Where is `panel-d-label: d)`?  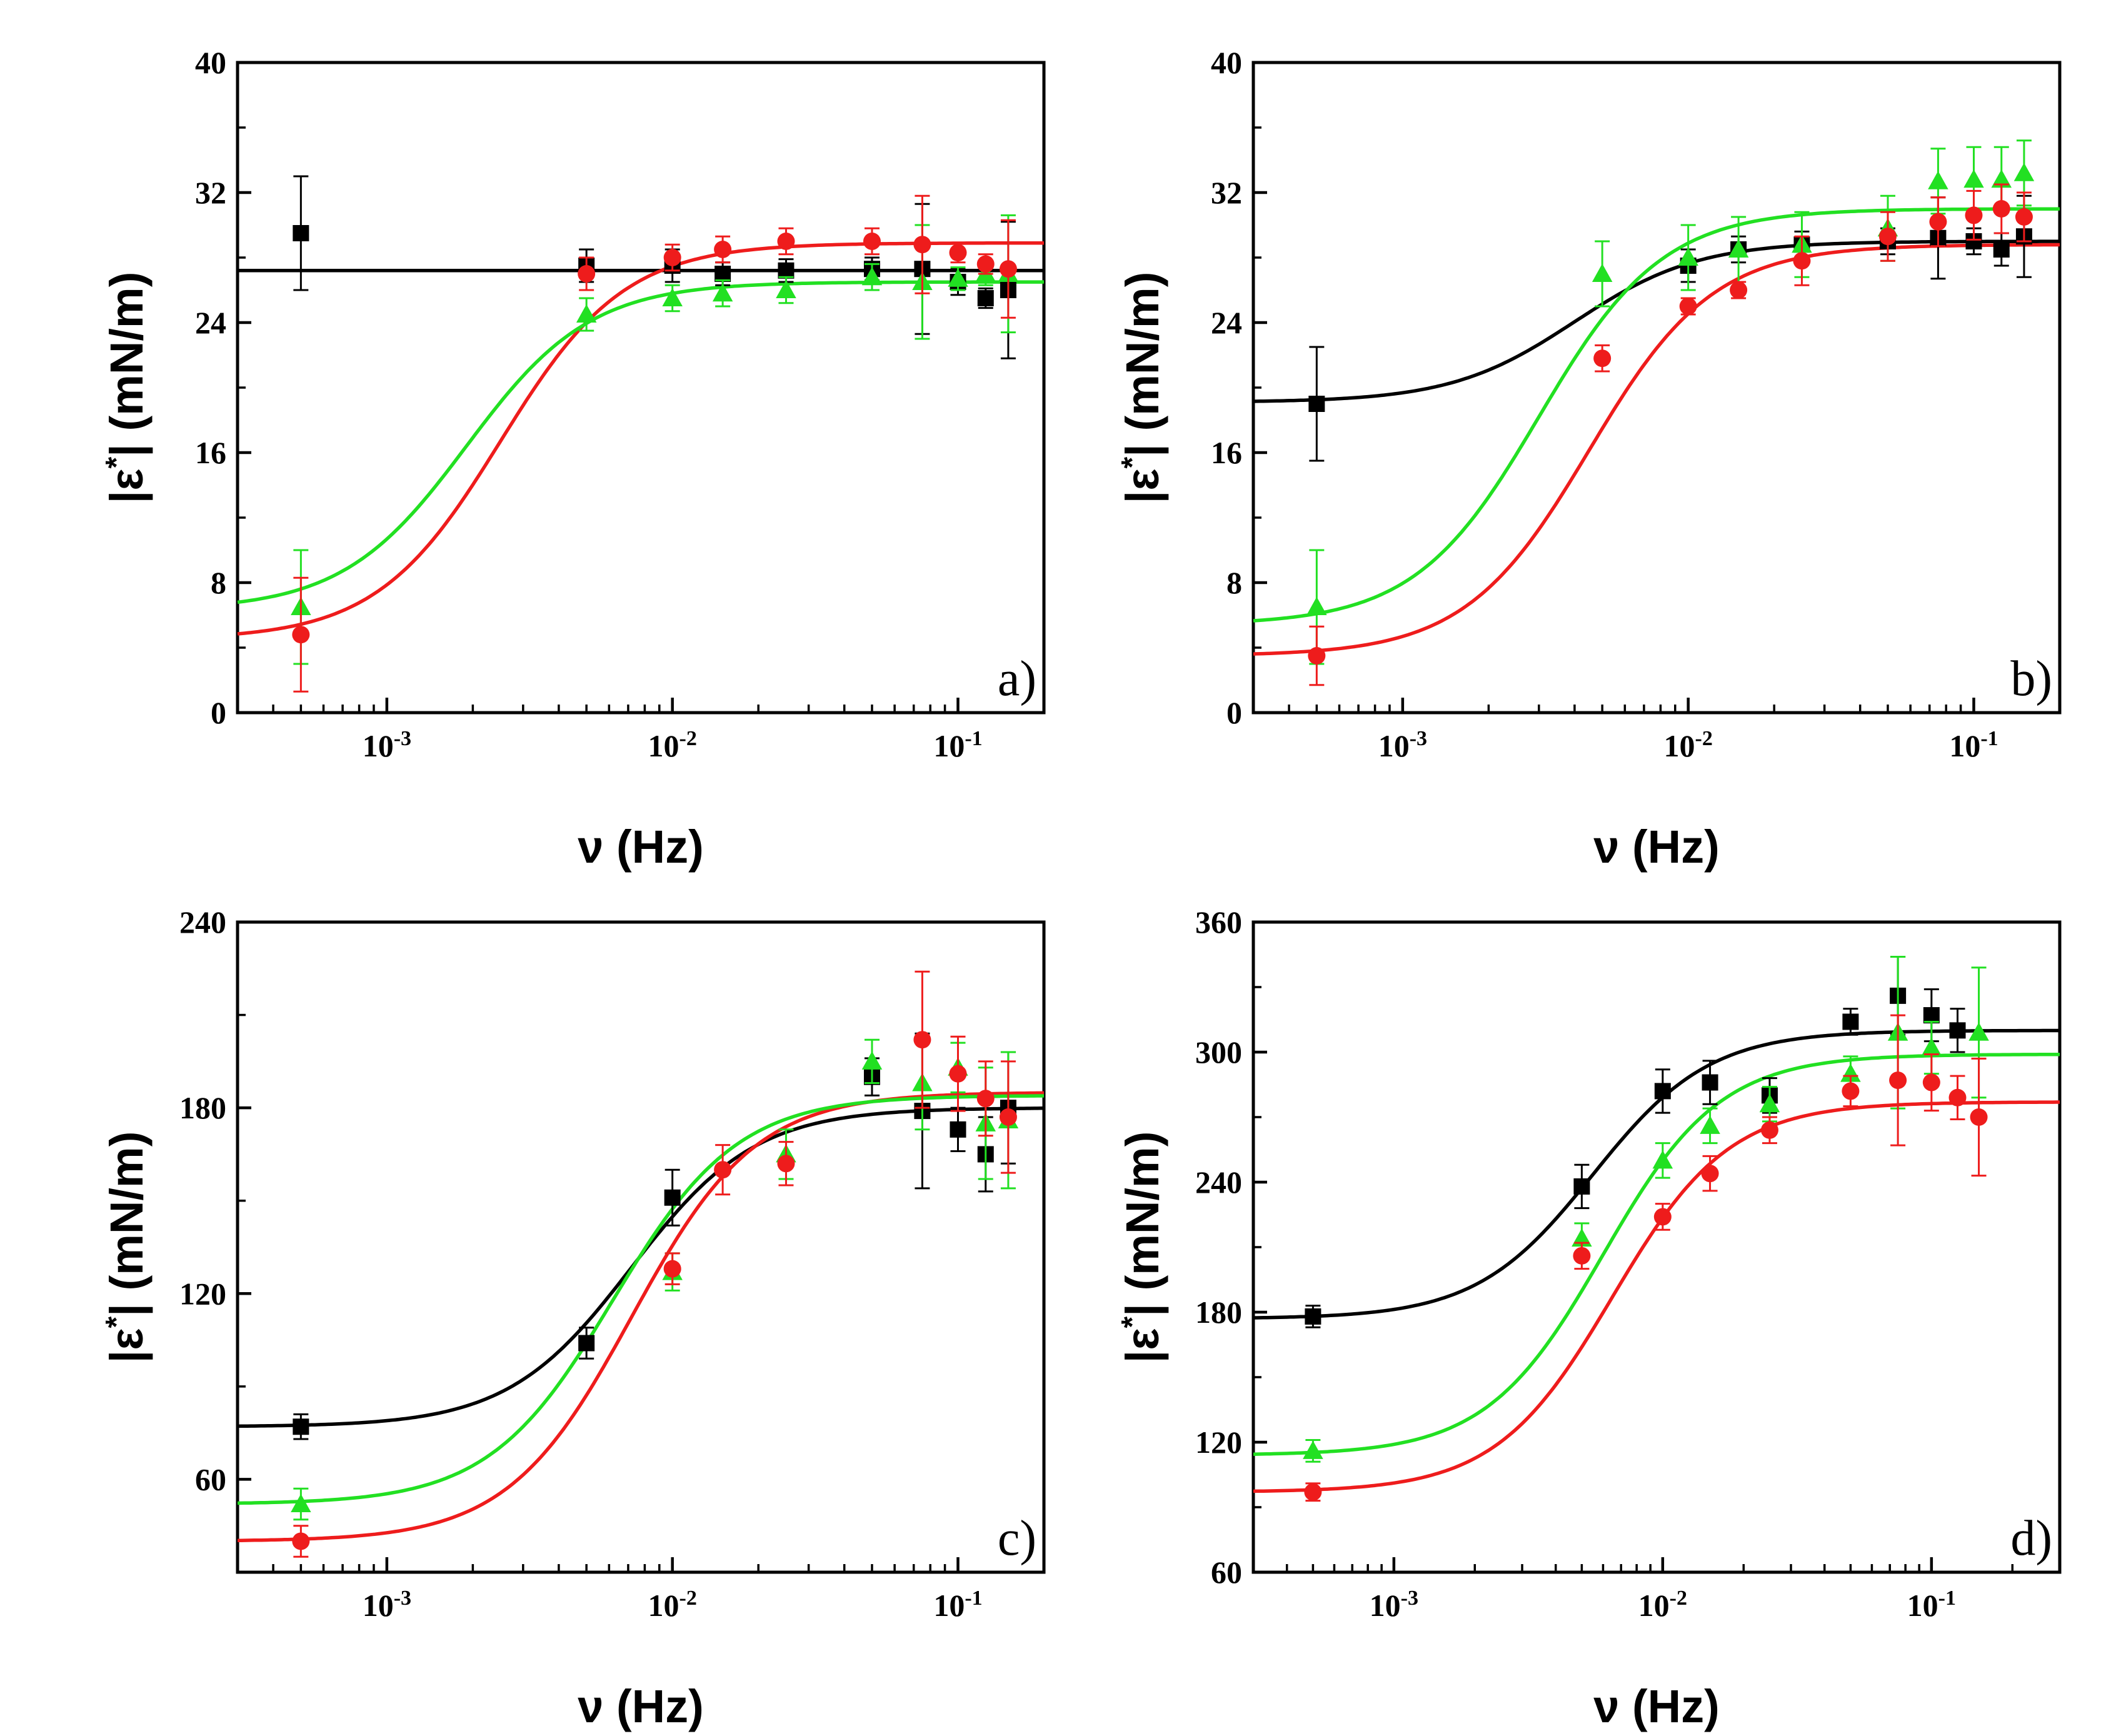
panel-d-label: d) is located at coordinates (2031, 1539).